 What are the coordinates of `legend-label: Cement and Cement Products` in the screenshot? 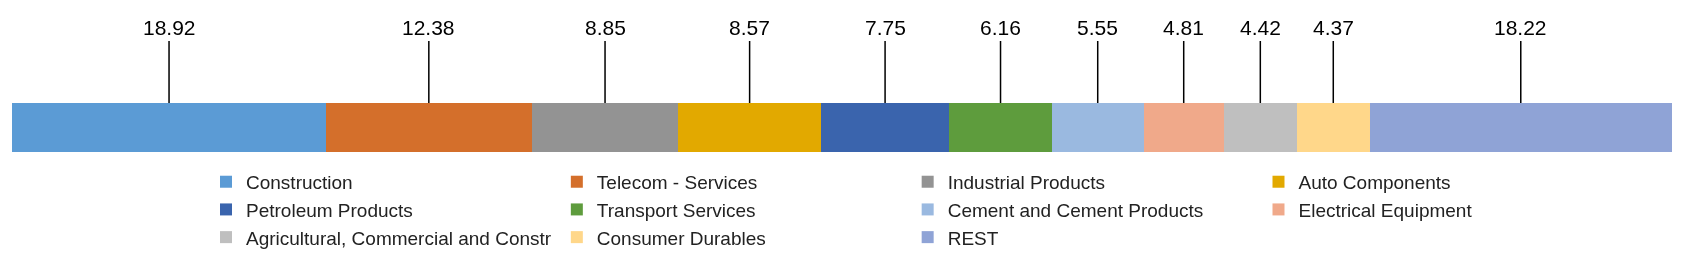 It's located at (1075, 210).